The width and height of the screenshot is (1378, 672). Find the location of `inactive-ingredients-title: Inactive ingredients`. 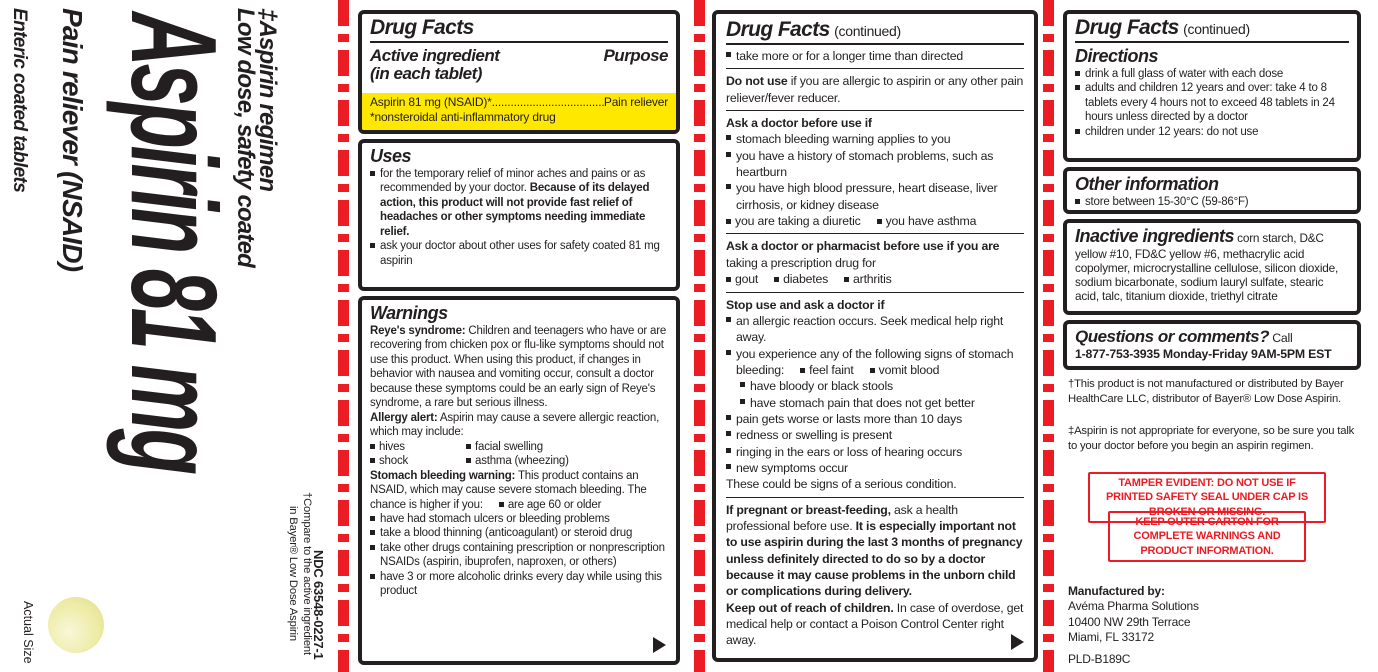

inactive-ingredients-title: Inactive ingredients is located at coordinates (1155, 236).